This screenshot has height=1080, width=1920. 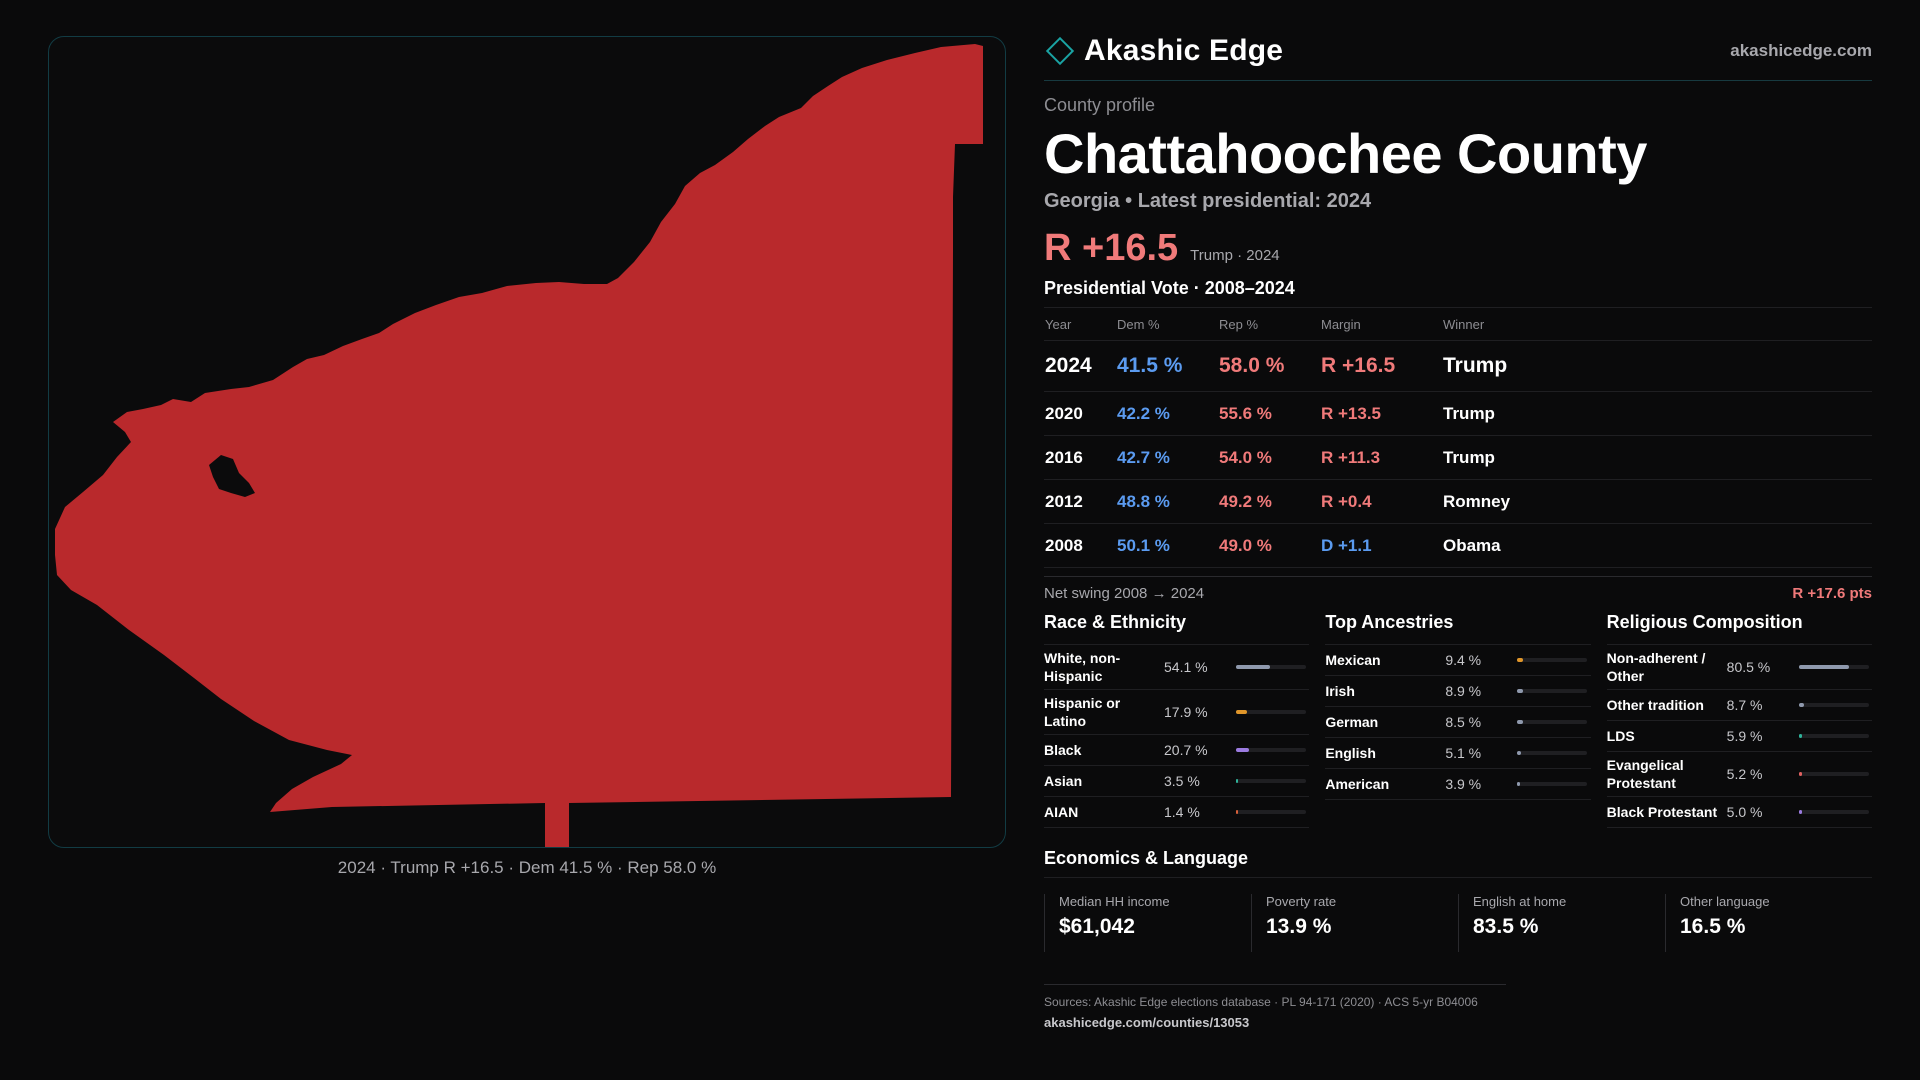 What do you see at coordinates (1100, 105) in the screenshot?
I see `page-eyebrow: County profile` at bounding box center [1100, 105].